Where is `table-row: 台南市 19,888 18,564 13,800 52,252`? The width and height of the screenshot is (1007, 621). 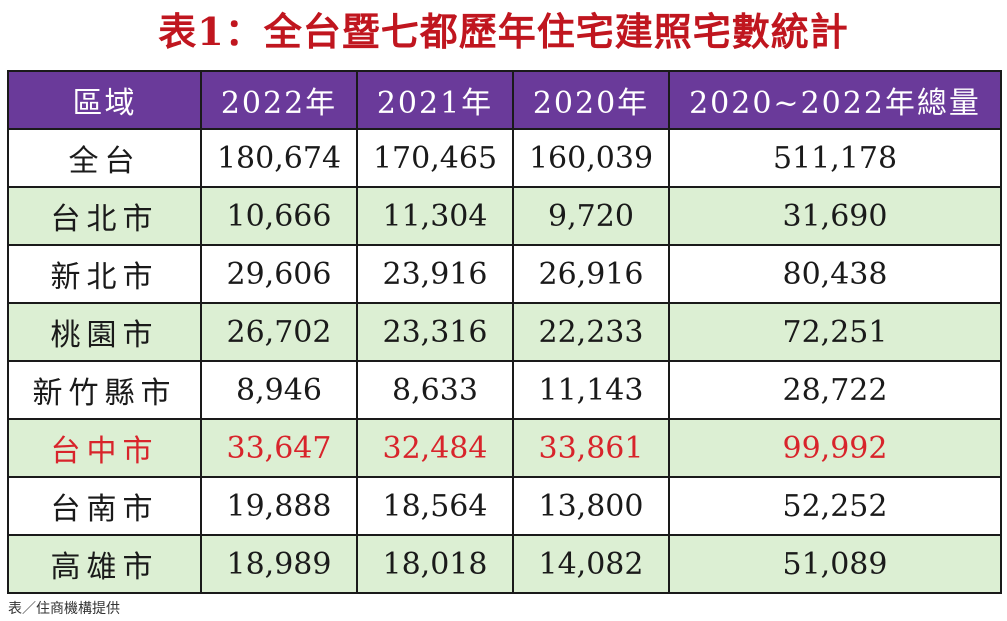 table-row: 台南市 19,888 18,564 13,800 52,252 is located at coordinates (504, 506).